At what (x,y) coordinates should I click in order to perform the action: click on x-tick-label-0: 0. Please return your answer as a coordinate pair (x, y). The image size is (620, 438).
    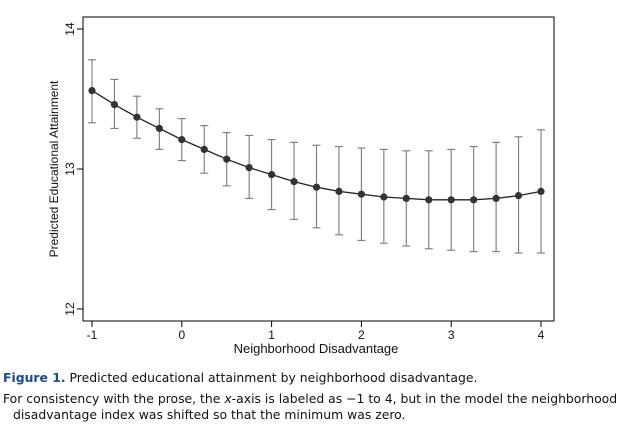
    Looking at the image, I should click on (181, 335).